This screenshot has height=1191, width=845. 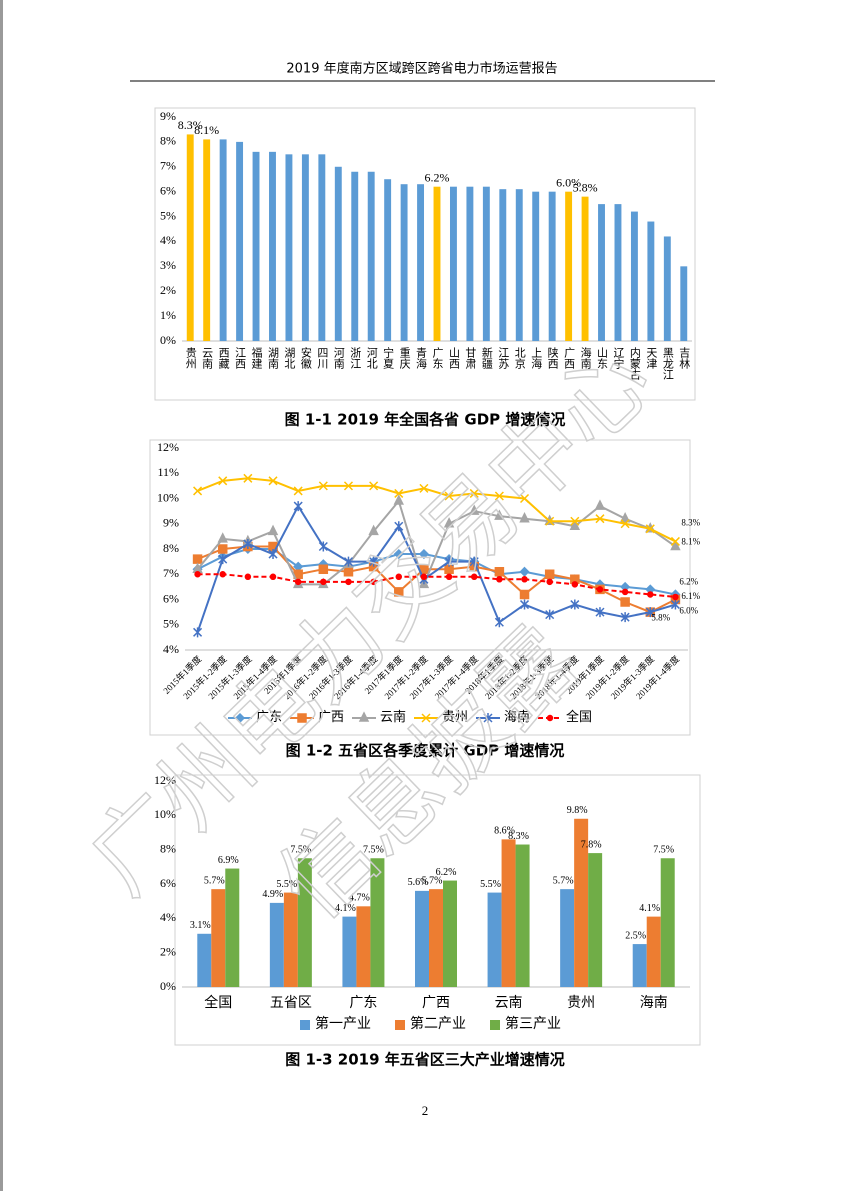 I want to click on x-tick-label: 北京, so click(x=519, y=358).